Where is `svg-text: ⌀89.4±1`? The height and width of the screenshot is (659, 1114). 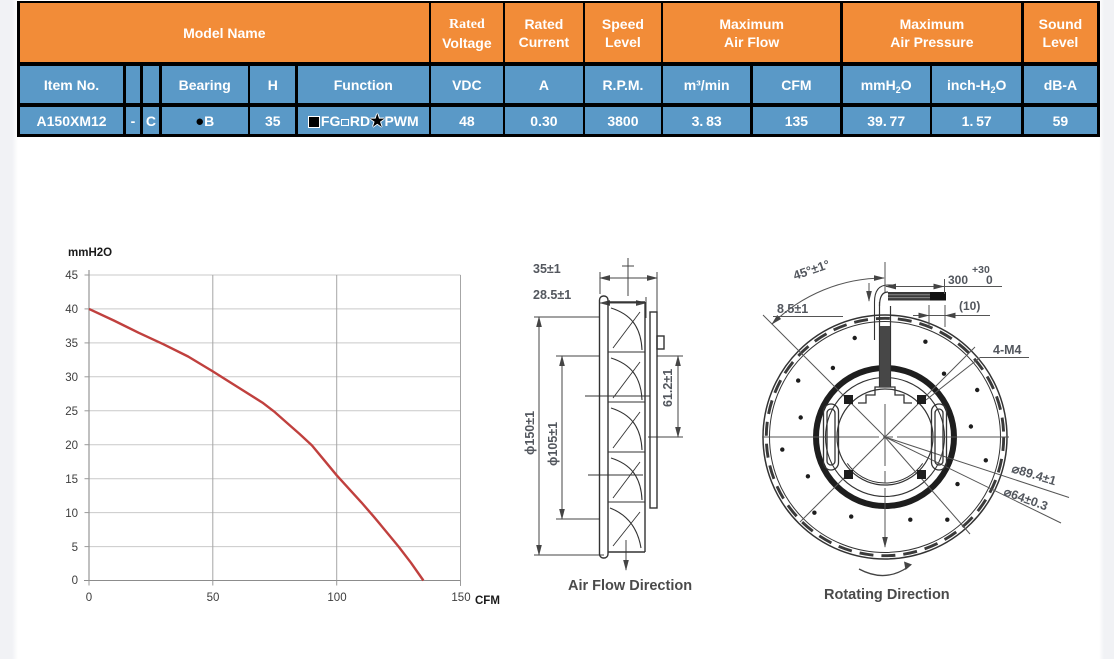 svg-text: ⌀89.4±1 is located at coordinates (1034, 474).